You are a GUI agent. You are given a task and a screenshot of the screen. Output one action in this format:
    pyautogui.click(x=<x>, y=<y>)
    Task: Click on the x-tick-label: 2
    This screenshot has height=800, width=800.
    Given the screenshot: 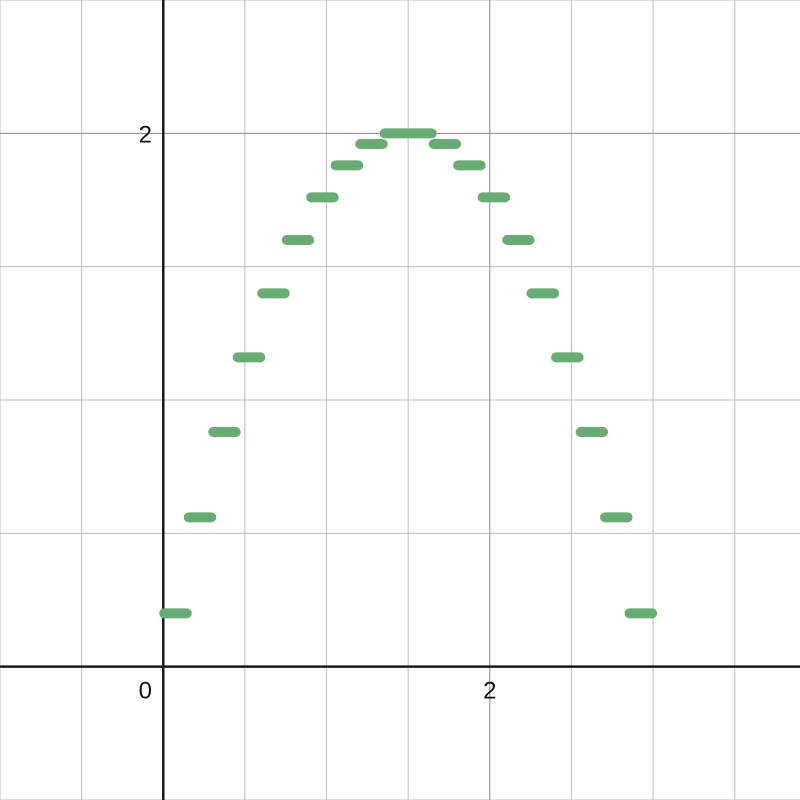 What is the action you would take?
    pyautogui.click(x=489, y=691)
    